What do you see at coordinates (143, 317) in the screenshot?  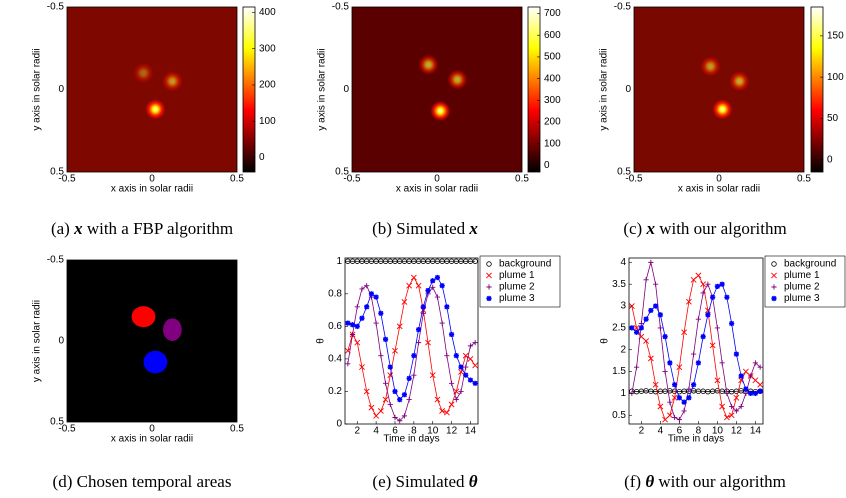 I see `region` at bounding box center [143, 317].